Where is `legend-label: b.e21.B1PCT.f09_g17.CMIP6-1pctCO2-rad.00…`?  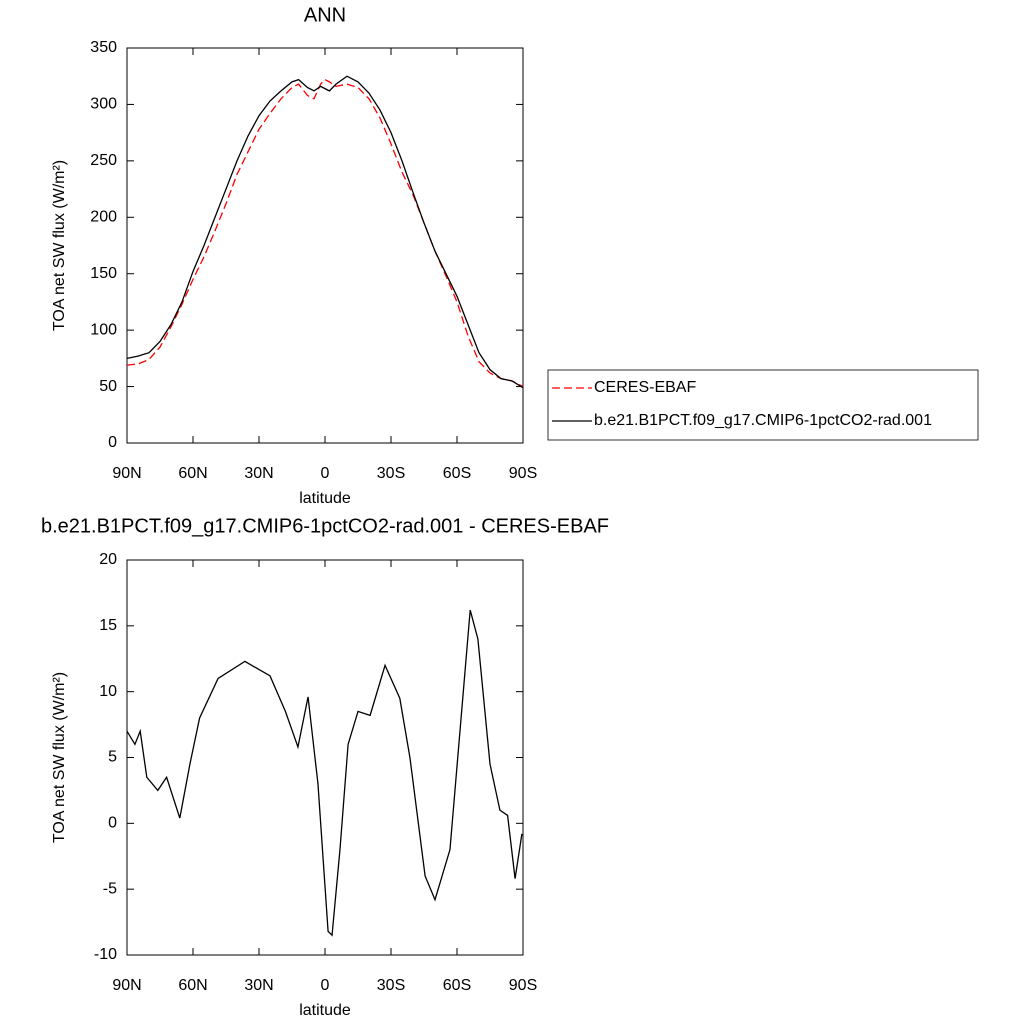 legend-label: b.e21.B1PCT.f09_g17.CMIP6-1pctCO2-rad.00… is located at coordinates (763, 420).